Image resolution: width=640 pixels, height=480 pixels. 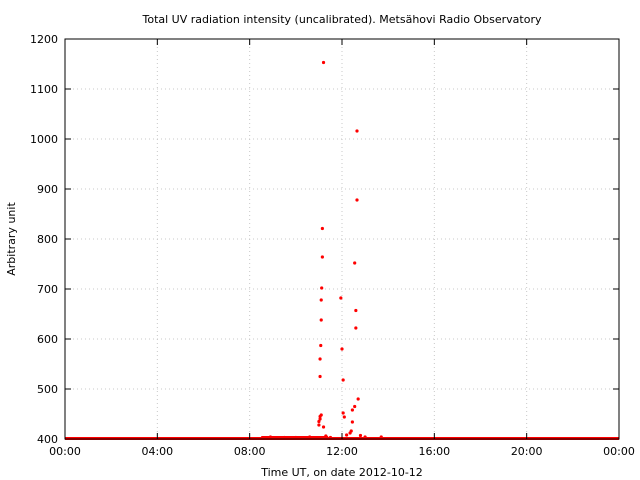 What do you see at coordinates (434, 451) in the screenshot?
I see `x-tick-label: 16:00` at bounding box center [434, 451].